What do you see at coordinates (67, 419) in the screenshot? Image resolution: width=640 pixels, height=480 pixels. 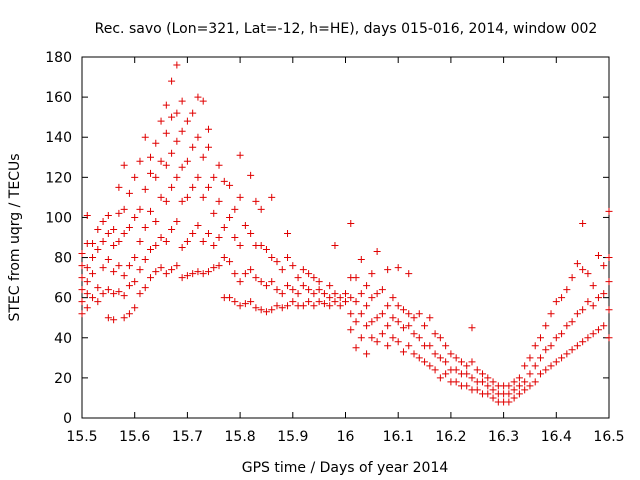 I see `y-tick-label: 0` at bounding box center [67, 419].